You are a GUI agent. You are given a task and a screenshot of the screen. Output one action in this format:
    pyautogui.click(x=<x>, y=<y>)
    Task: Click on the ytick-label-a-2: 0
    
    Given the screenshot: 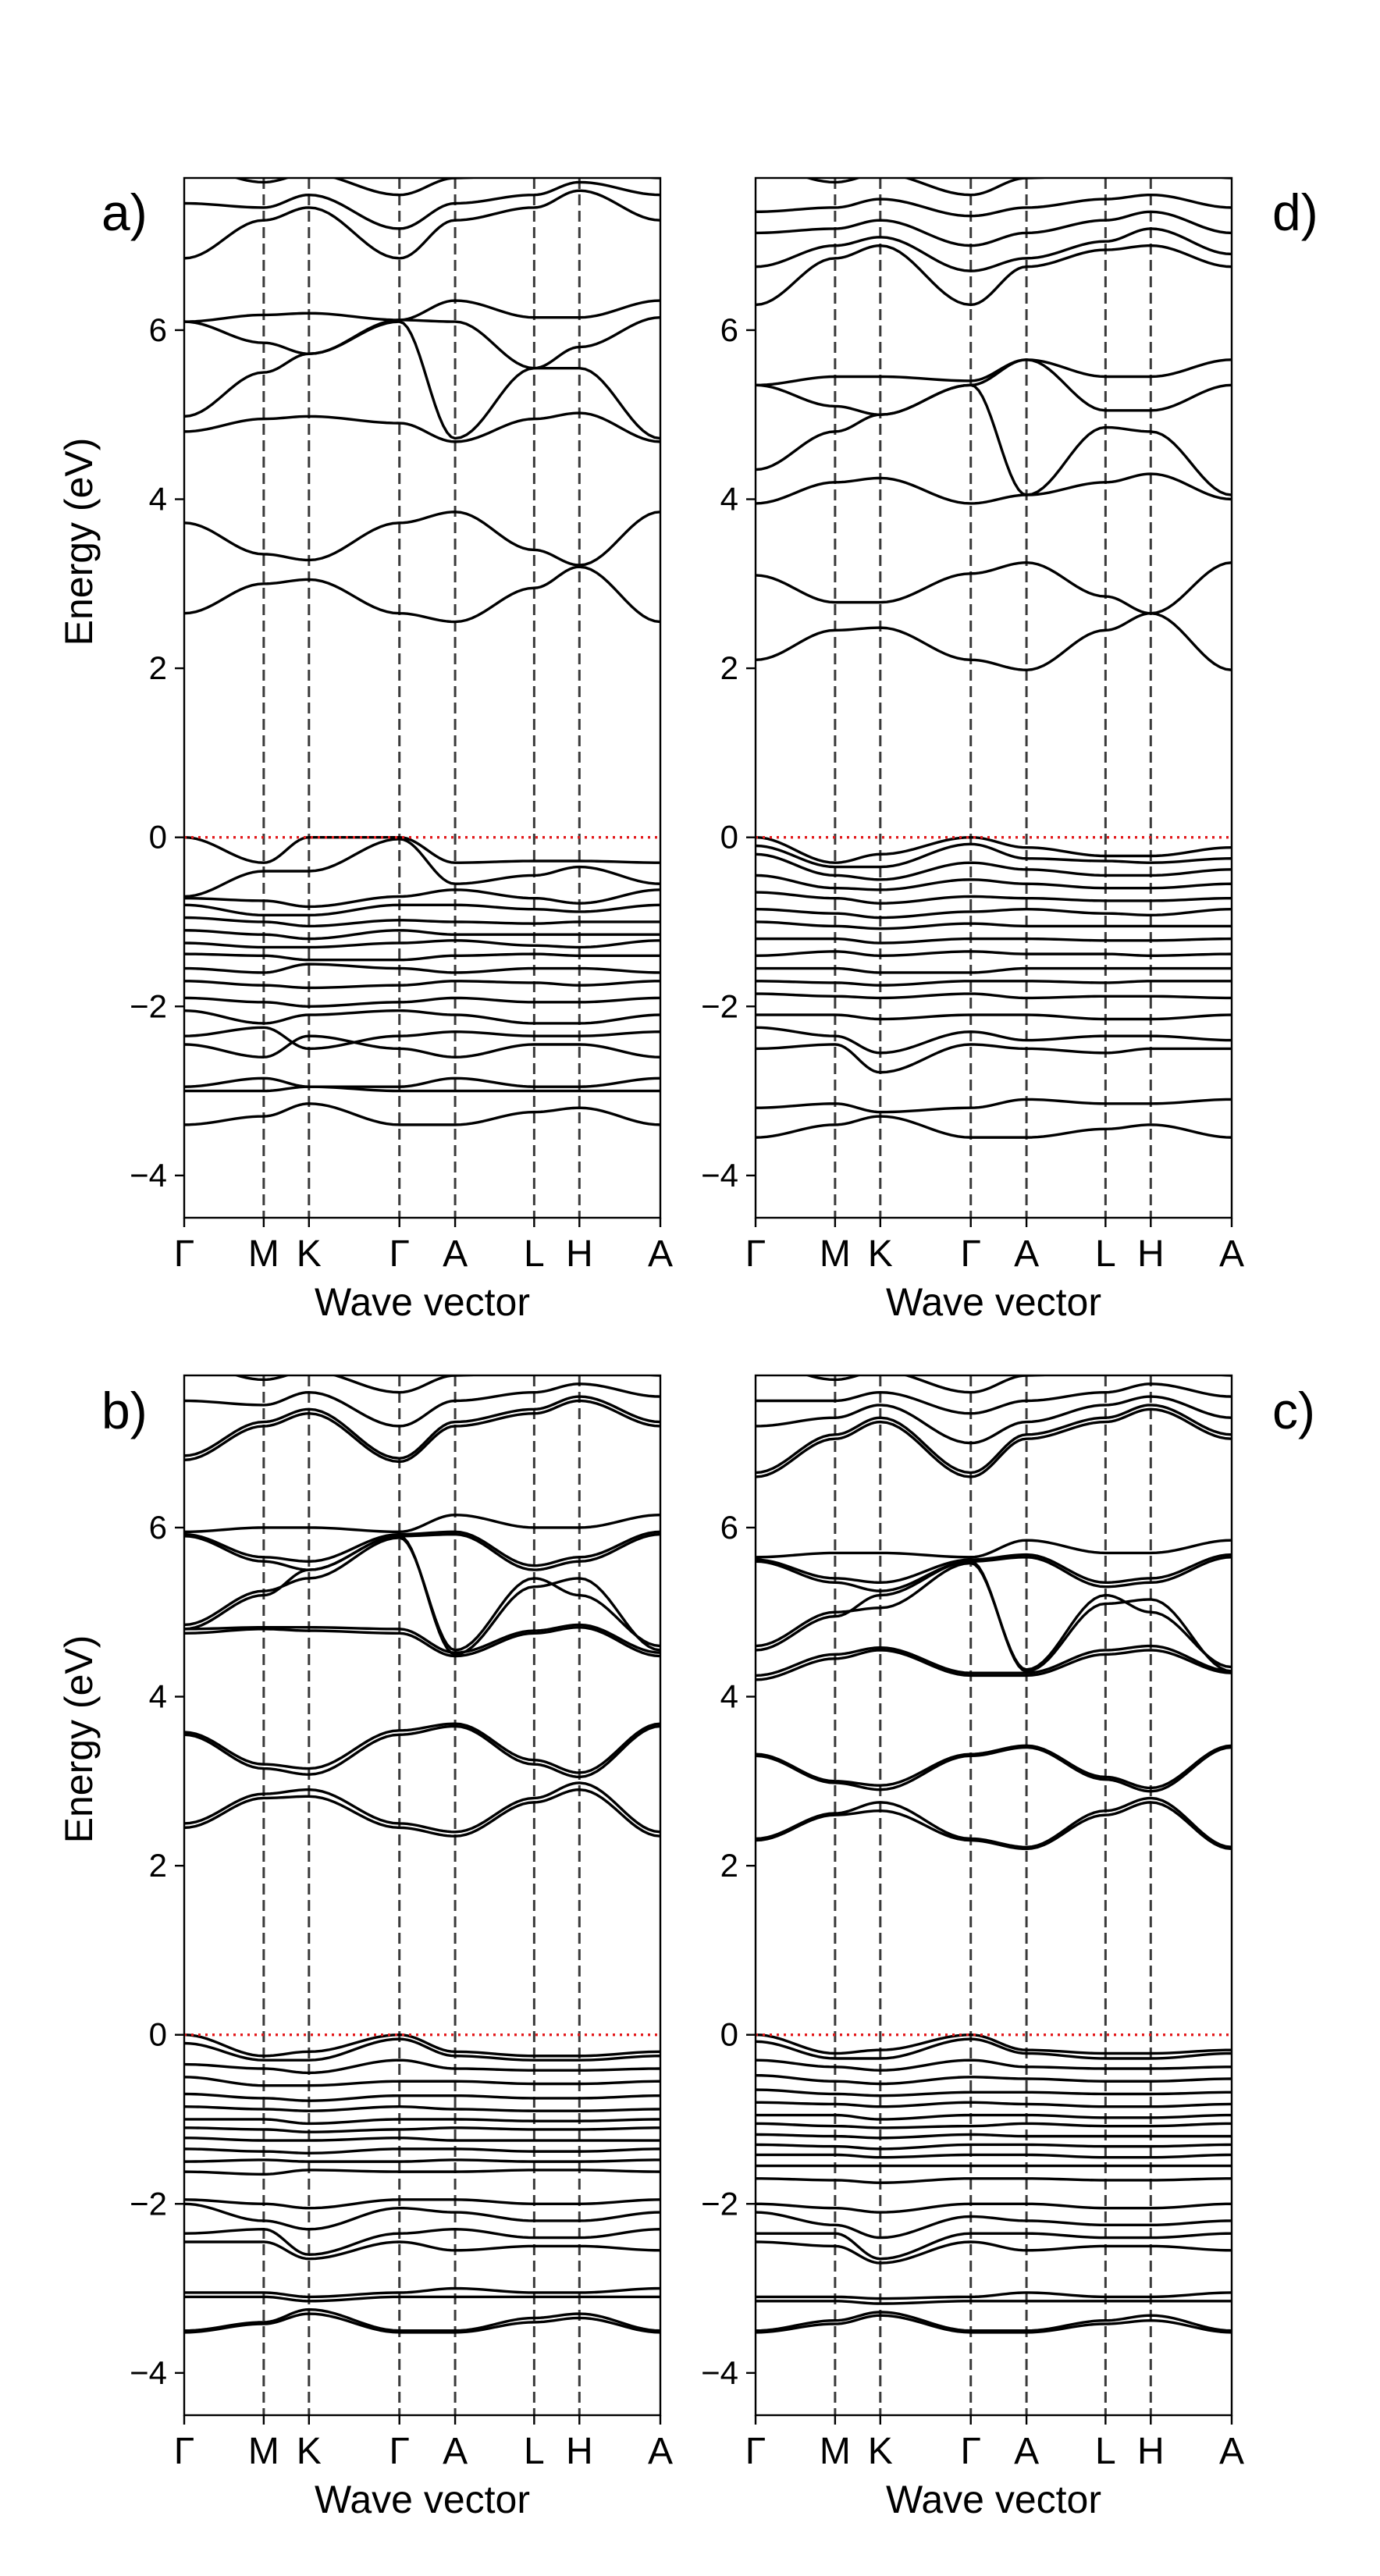 What is the action you would take?
    pyautogui.click(x=158, y=838)
    